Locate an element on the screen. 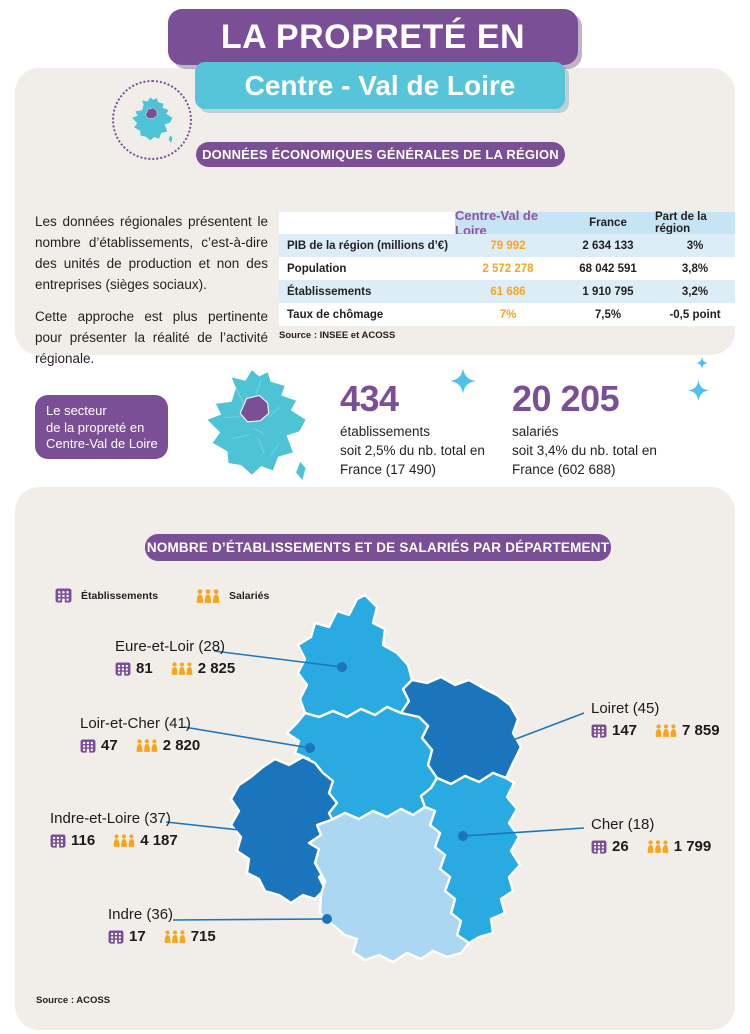  table-row-label: Taux de chômage is located at coordinates (335, 314).